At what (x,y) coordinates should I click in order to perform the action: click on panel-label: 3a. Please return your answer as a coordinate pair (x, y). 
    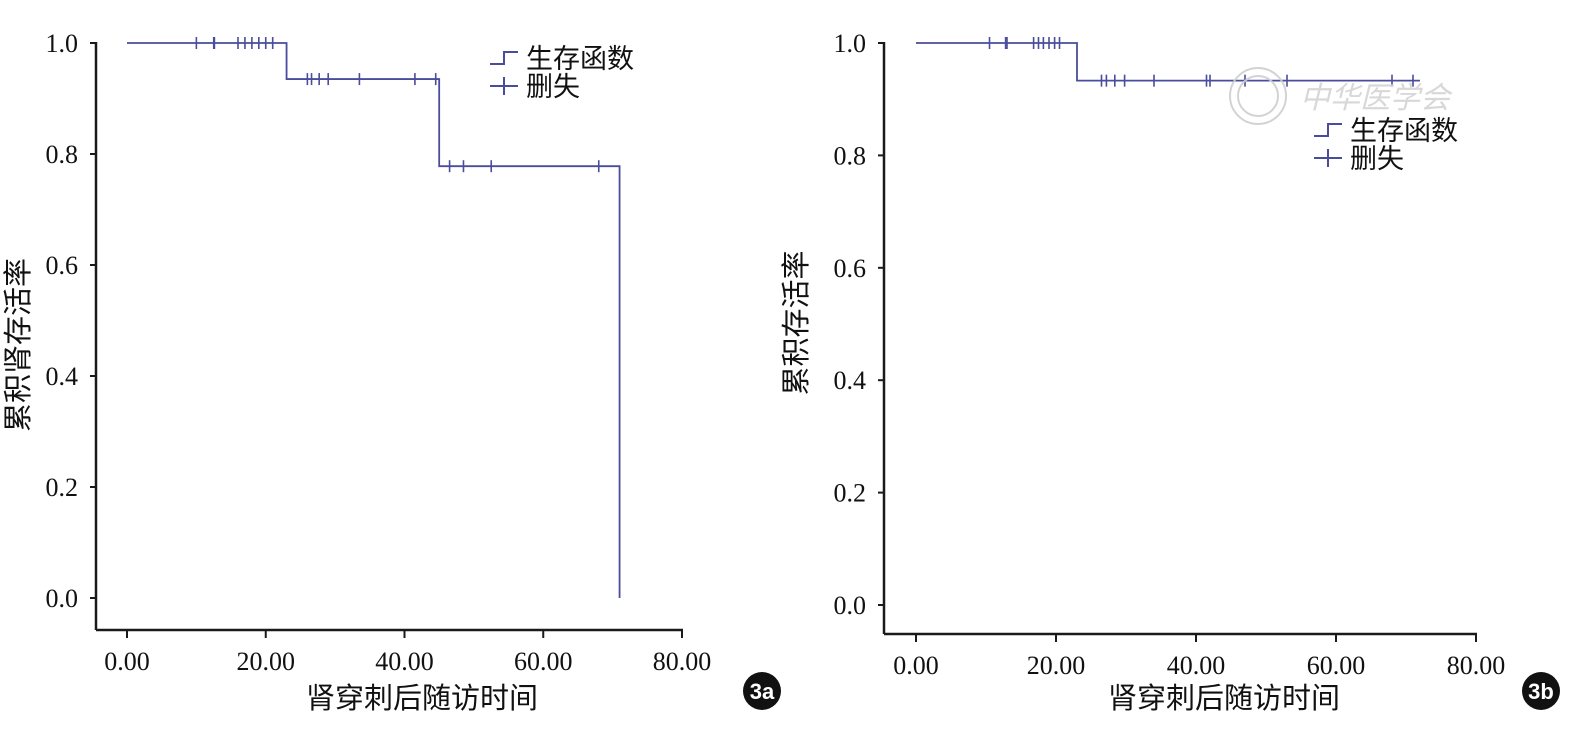
    Looking at the image, I should click on (762, 691).